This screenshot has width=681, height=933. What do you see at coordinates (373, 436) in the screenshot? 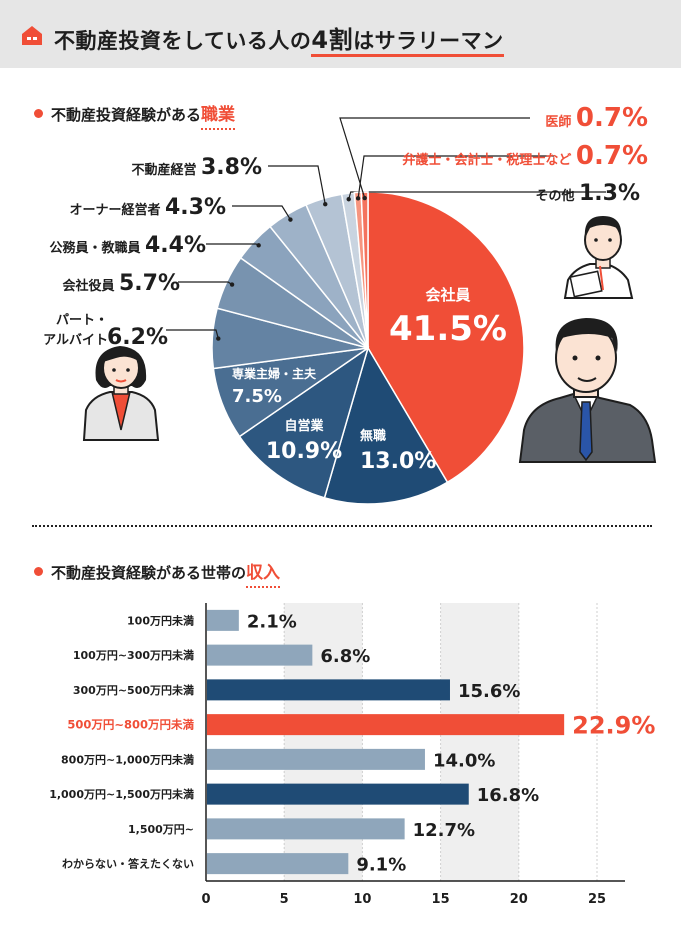
I see `pie-slice-label: 無職` at bounding box center [373, 436].